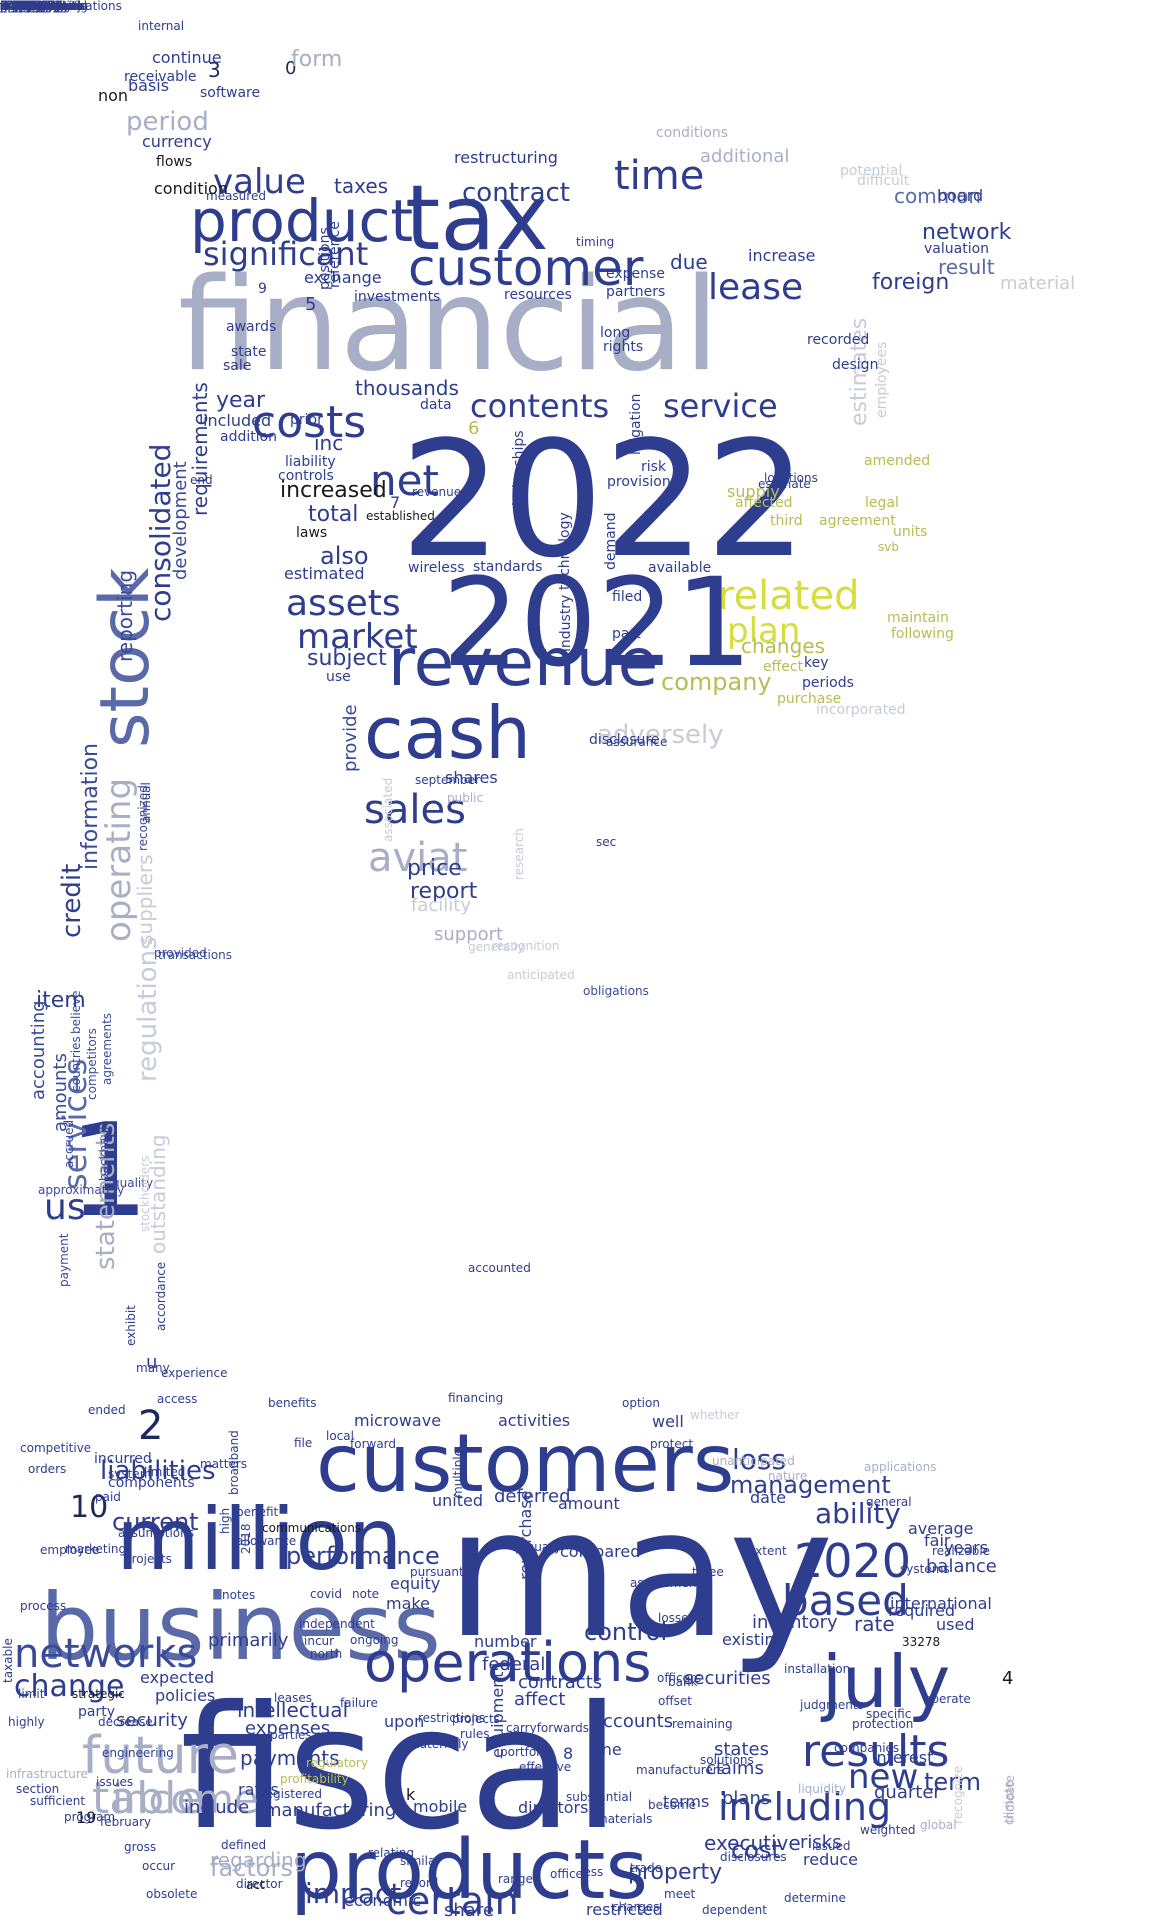 The width and height of the screenshot is (1155, 1923). What do you see at coordinates (145, 1193) in the screenshot?
I see `word-stockholders: stockholders` at bounding box center [145, 1193].